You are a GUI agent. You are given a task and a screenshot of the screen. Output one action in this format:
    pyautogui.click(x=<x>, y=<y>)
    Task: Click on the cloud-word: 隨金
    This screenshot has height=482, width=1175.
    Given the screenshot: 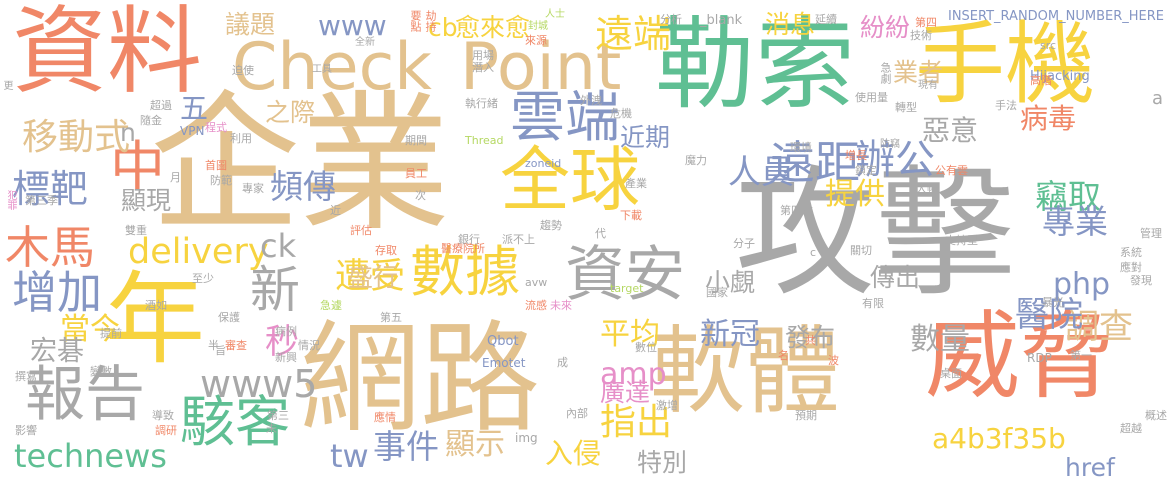 What is the action you would take?
    pyautogui.click(x=151, y=120)
    